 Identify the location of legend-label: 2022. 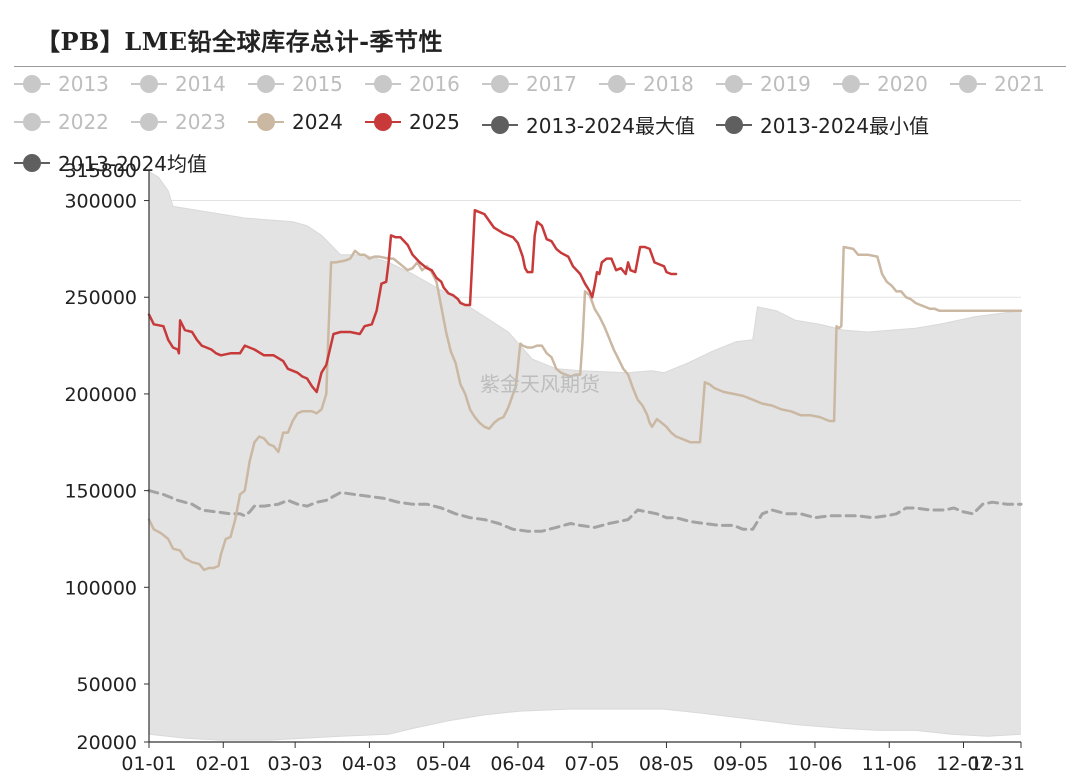
(83, 122).